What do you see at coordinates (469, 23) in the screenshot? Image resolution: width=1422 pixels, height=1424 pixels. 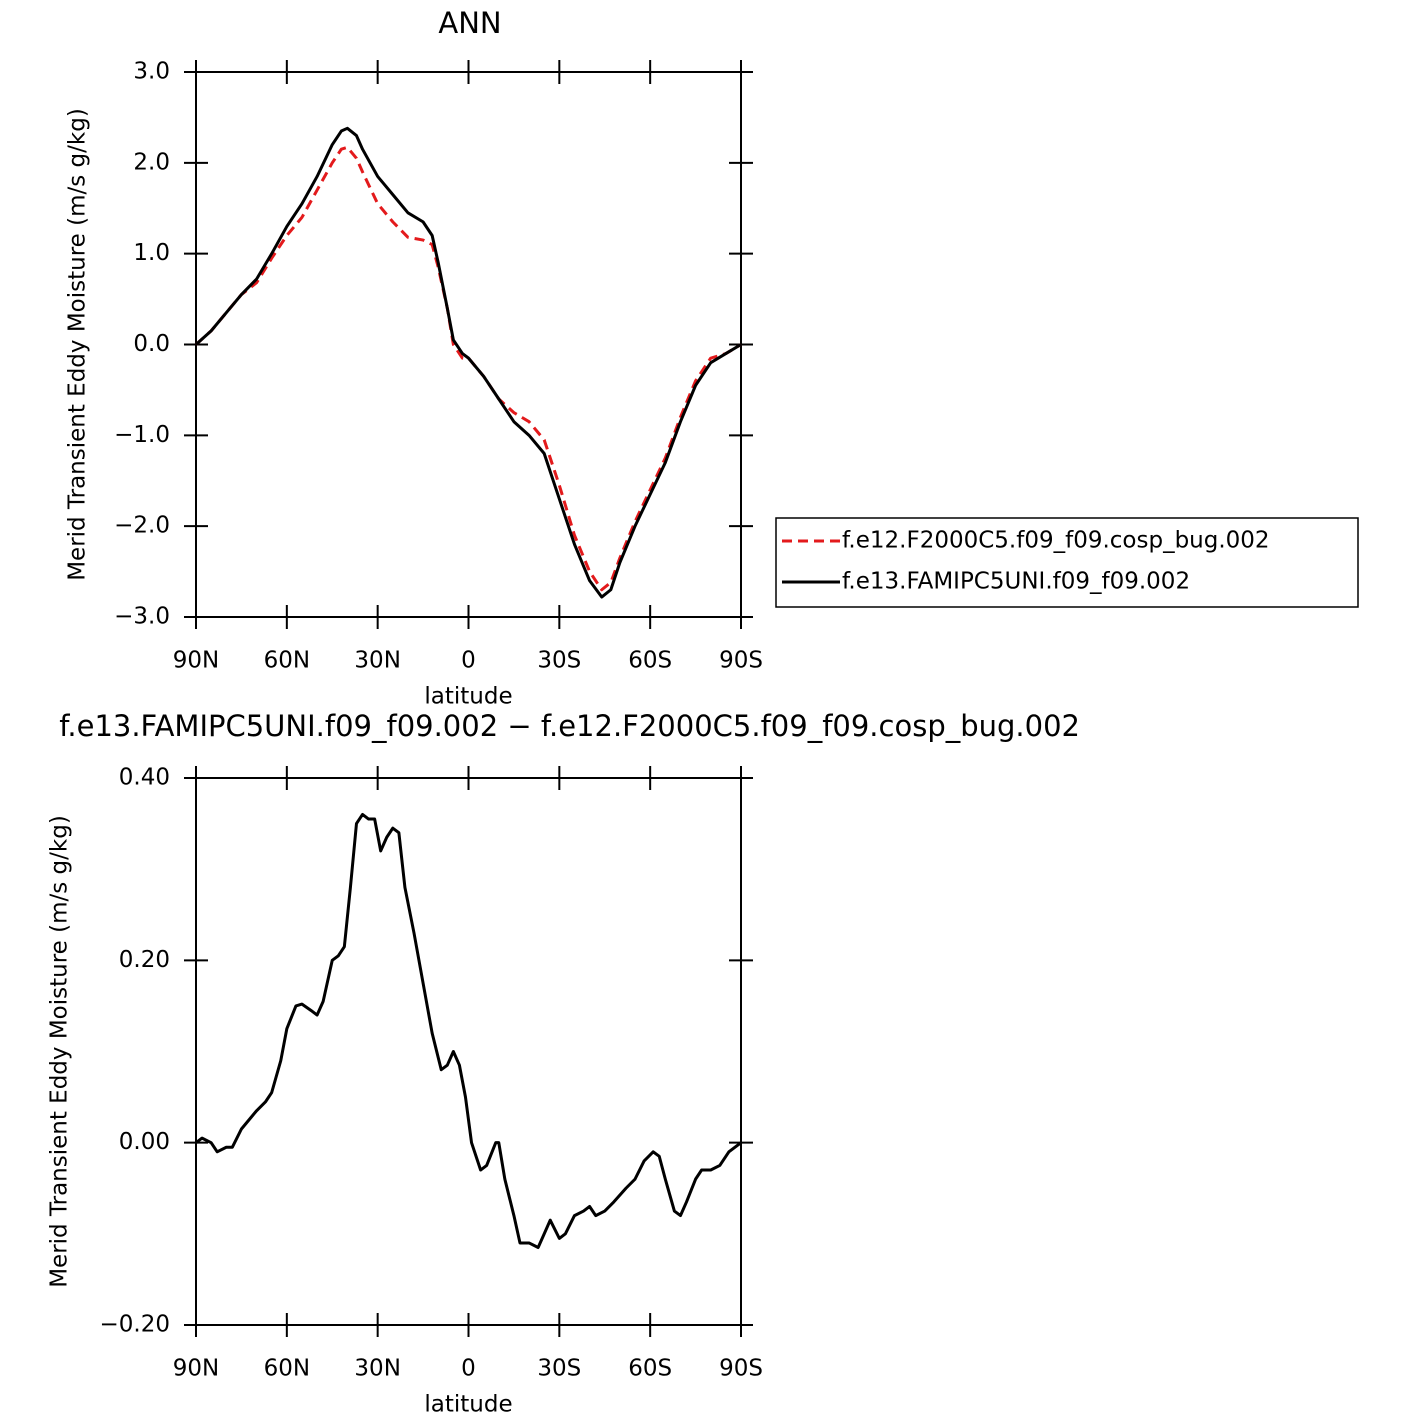 I see `chart-title: ANN` at bounding box center [469, 23].